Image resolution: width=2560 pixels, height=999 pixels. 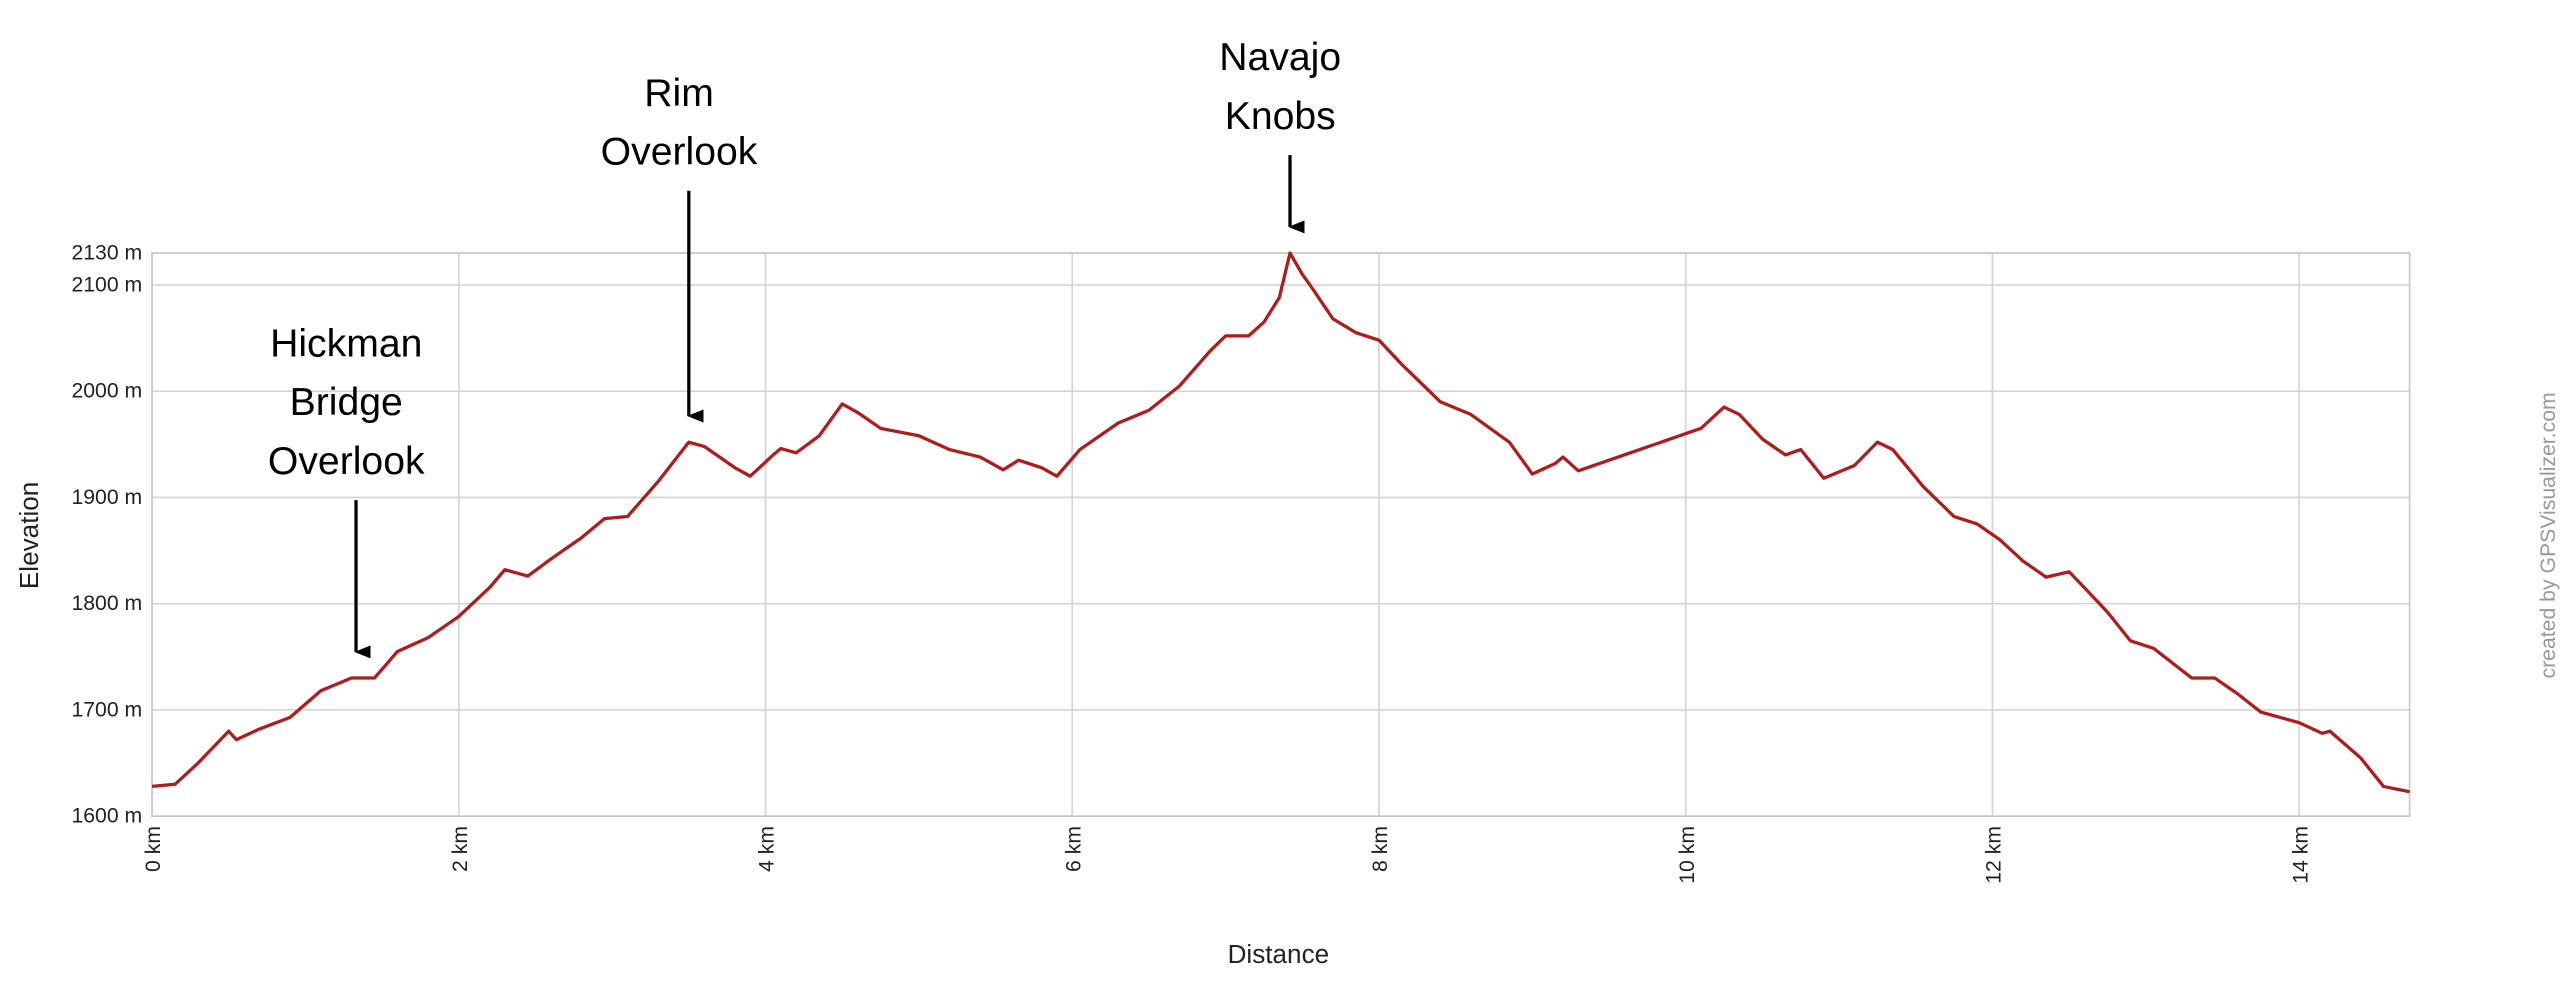 What do you see at coordinates (106, 253) in the screenshot?
I see `y-tick-label: 2130 m` at bounding box center [106, 253].